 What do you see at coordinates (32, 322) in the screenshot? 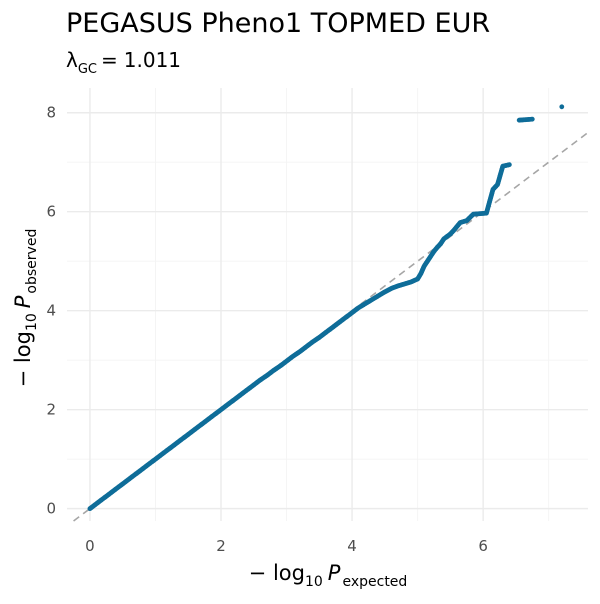
I see `y-axis-base: 10` at bounding box center [32, 322].